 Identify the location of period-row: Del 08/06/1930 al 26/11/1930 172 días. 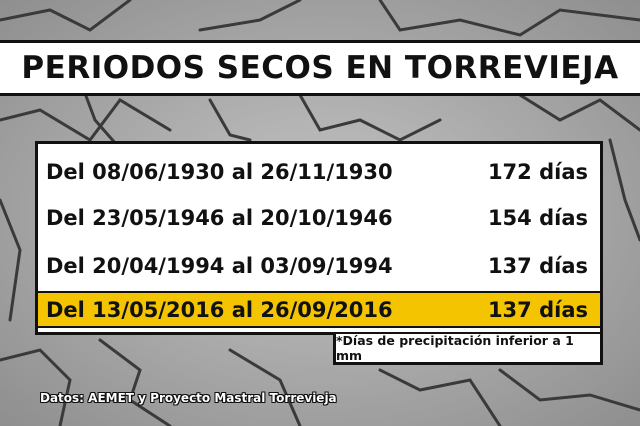
(319, 172).